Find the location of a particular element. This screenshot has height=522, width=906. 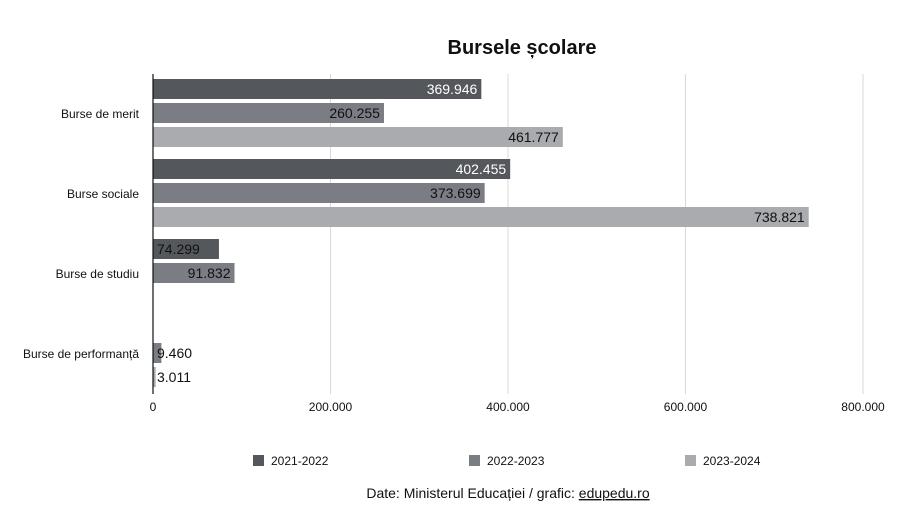

data-label: 402.455 is located at coordinates (481, 169).